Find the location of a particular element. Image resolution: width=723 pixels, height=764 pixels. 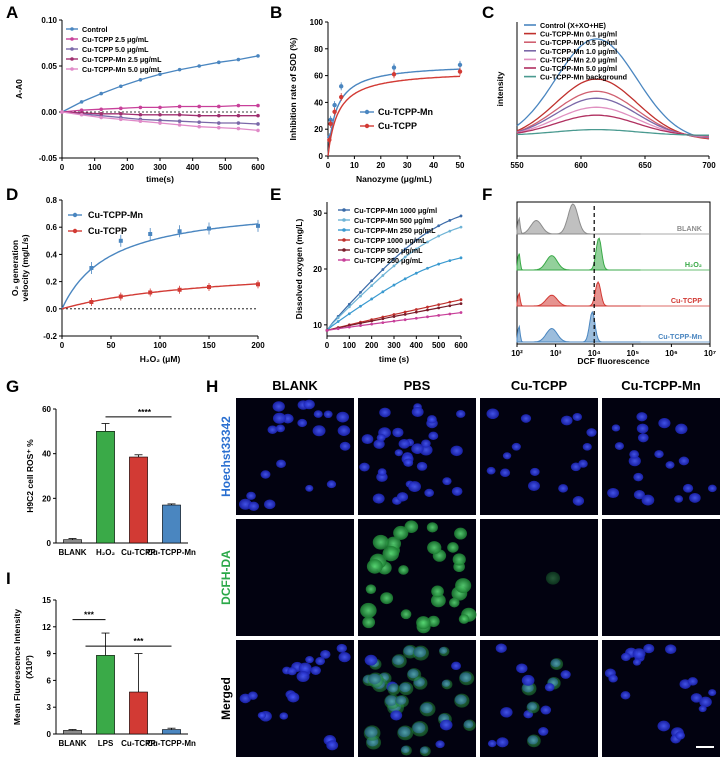

panel-letter: D is located at coordinates (12, 194).